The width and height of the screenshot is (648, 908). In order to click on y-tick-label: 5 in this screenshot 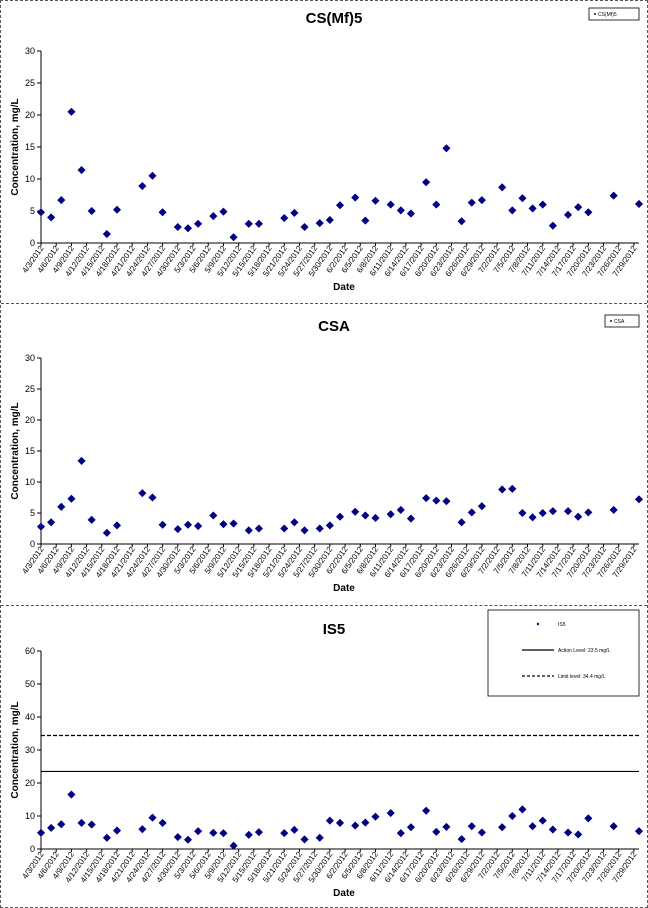, I will do `click(32, 513)`.